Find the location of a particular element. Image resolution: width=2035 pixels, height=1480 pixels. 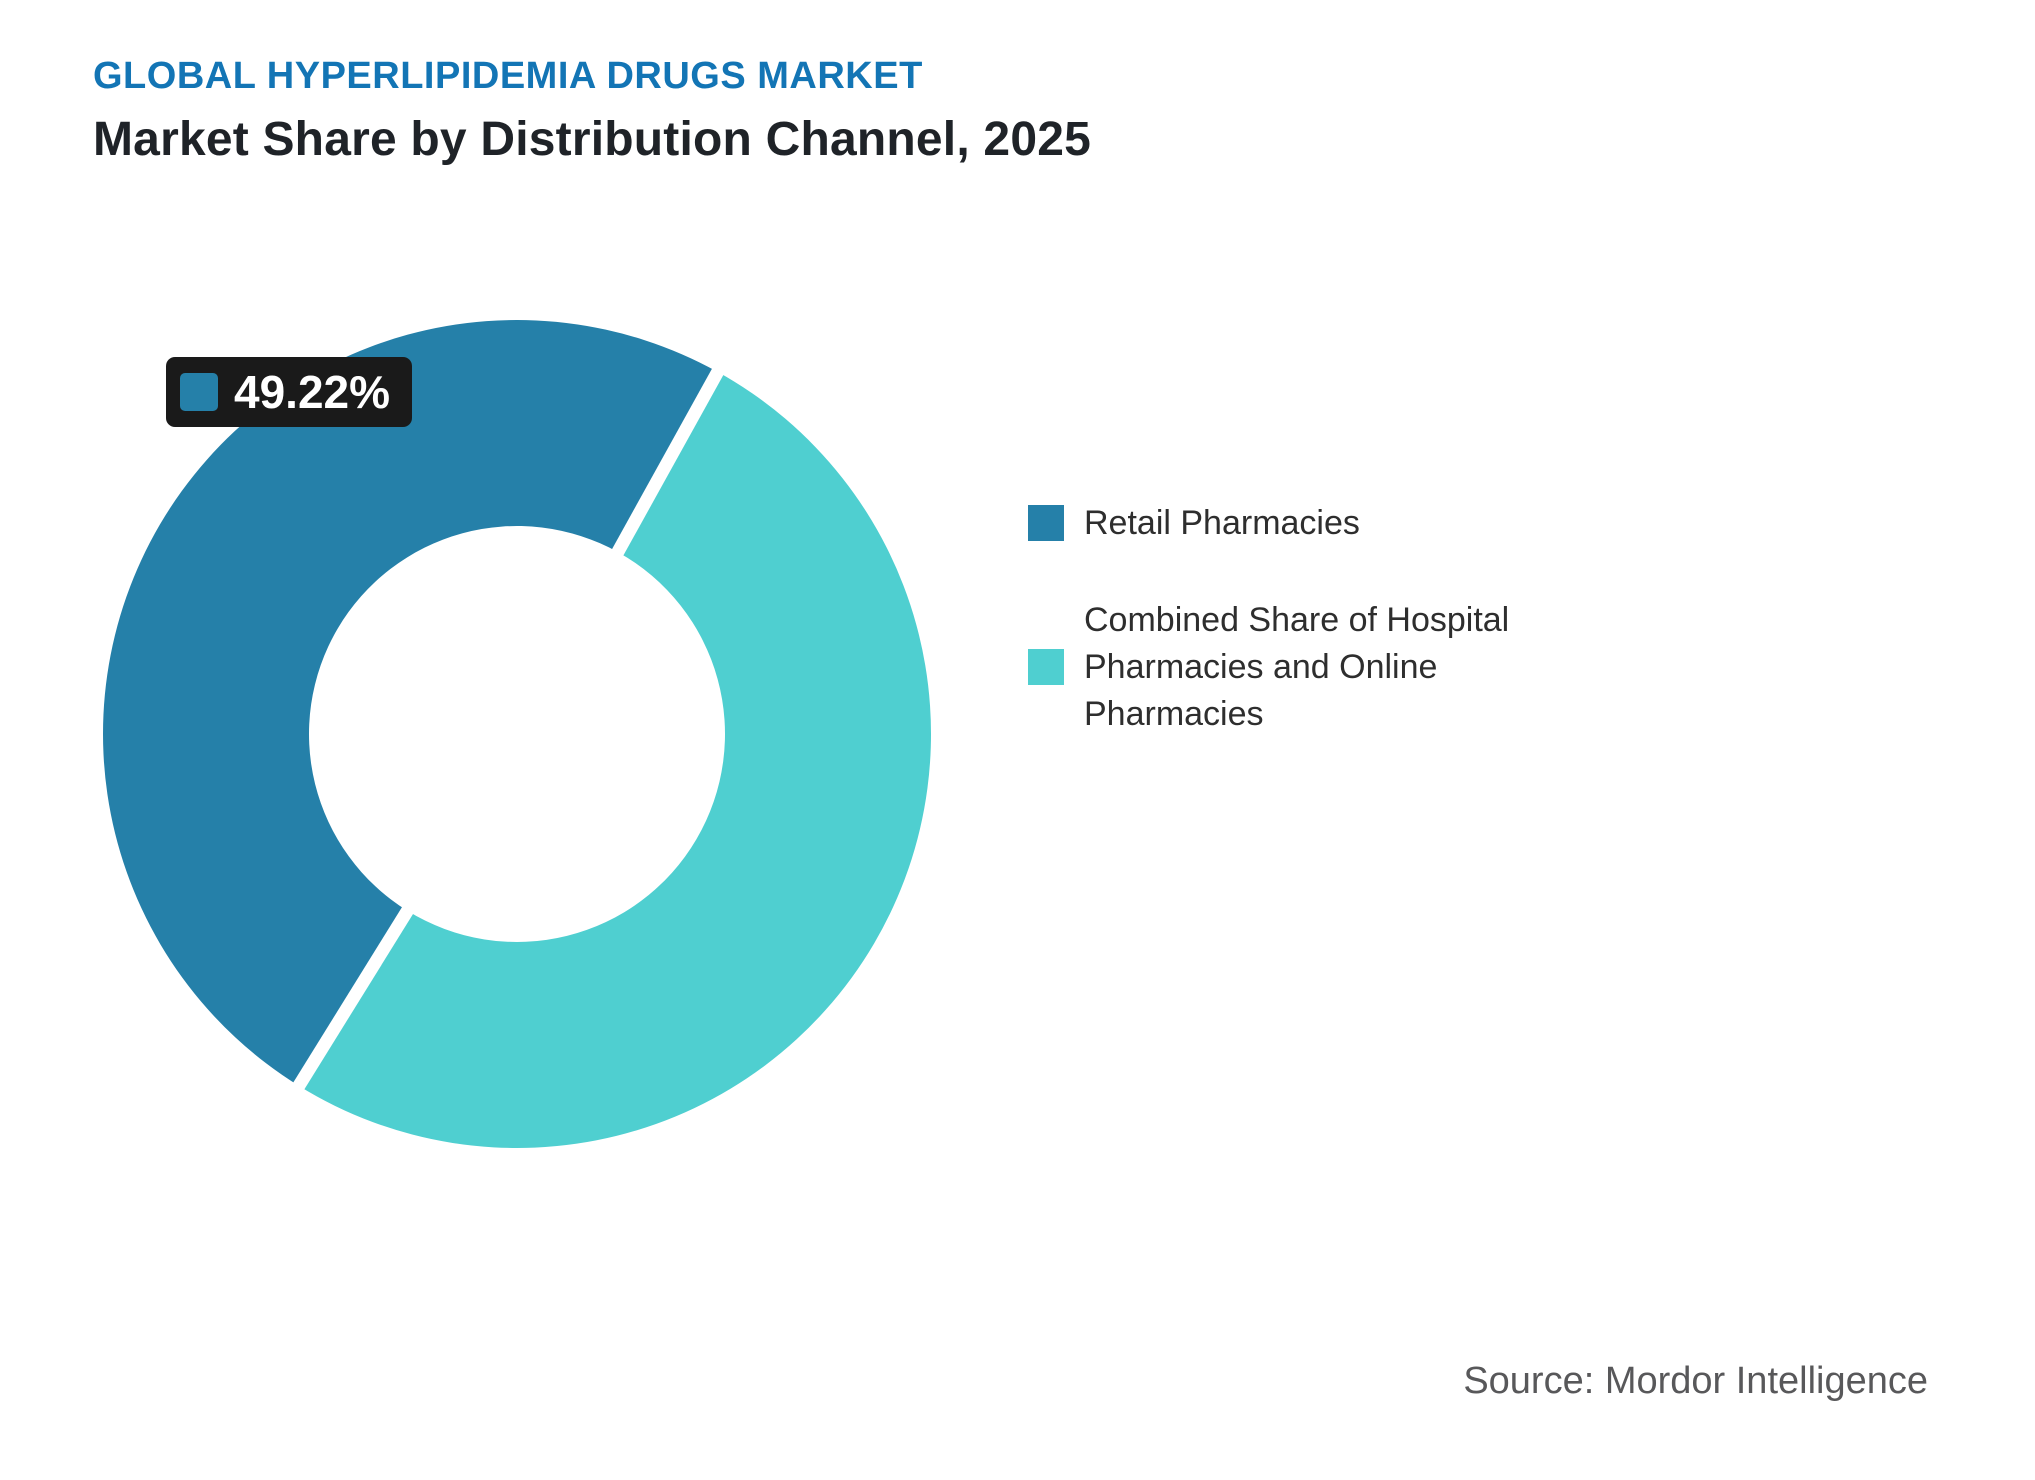

legend-label-retail-pharmacies: Retail Pharmacies is located at coordinates (1222, 523).